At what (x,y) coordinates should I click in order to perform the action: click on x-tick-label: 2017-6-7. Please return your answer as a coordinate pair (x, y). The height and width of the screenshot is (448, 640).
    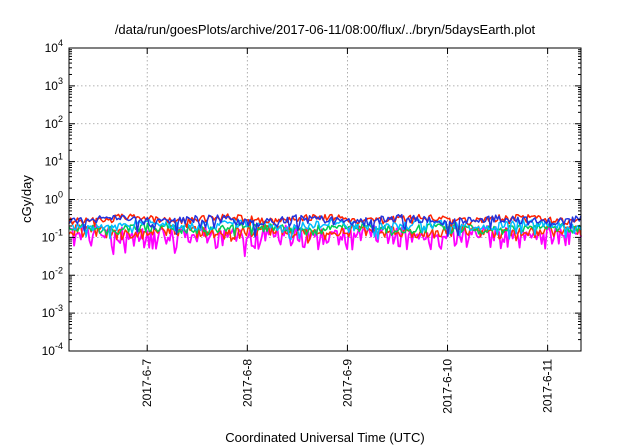
    Looking at the image, I should click on (147, 383).